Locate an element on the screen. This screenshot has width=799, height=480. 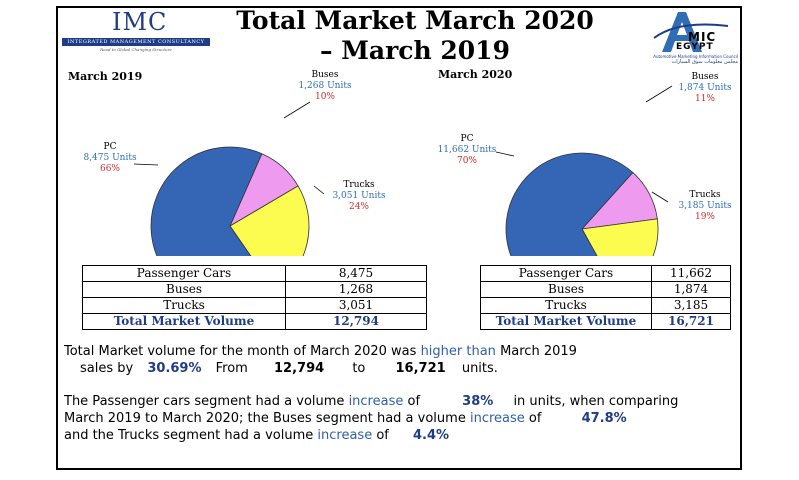
summary-value-2020: 16,721 is located at coordinates (420, 368).